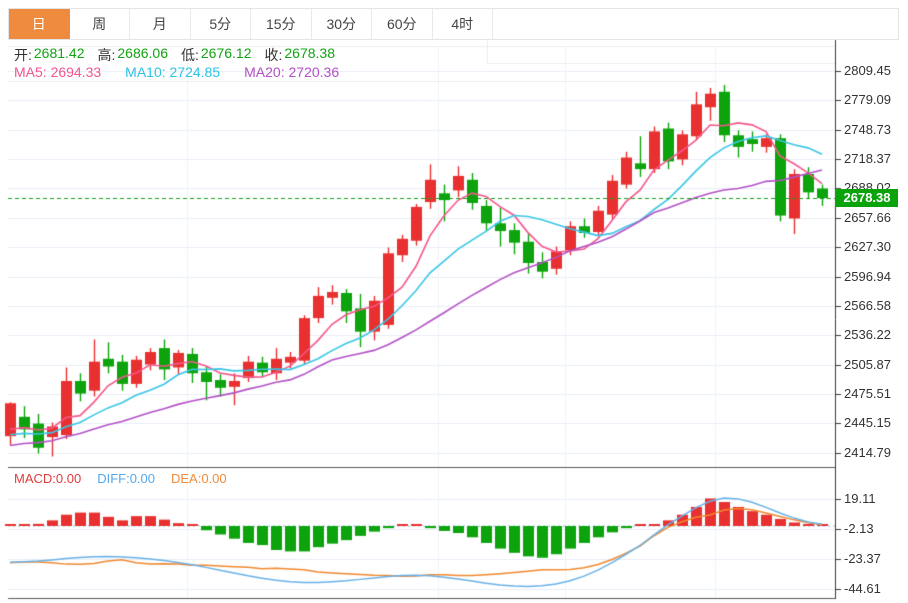 The width and height of the screenshot is (908, 603). What do you see at coordinates (216, 54) in the screenshot?
I see `ohlc-item: 低: 2676.12` at bounding box center [216, 54].